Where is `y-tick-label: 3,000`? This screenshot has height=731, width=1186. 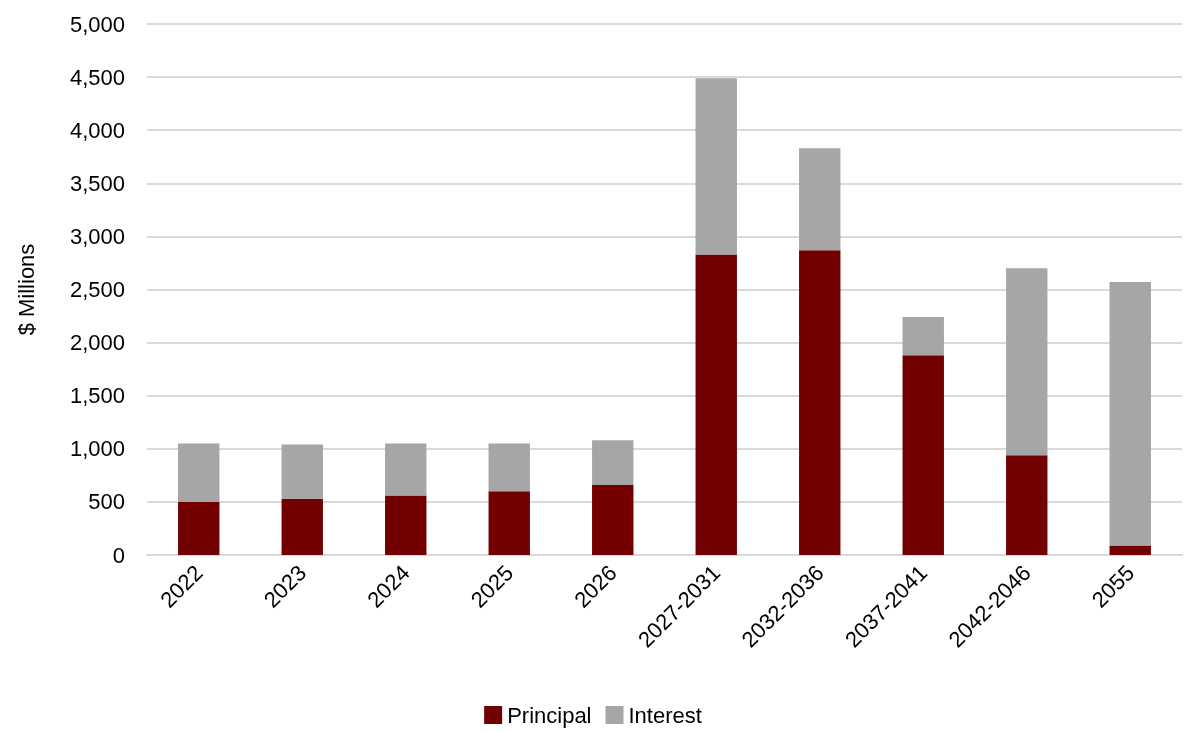
y-tick-label: 3,000 is located at coordinates (97, 236).